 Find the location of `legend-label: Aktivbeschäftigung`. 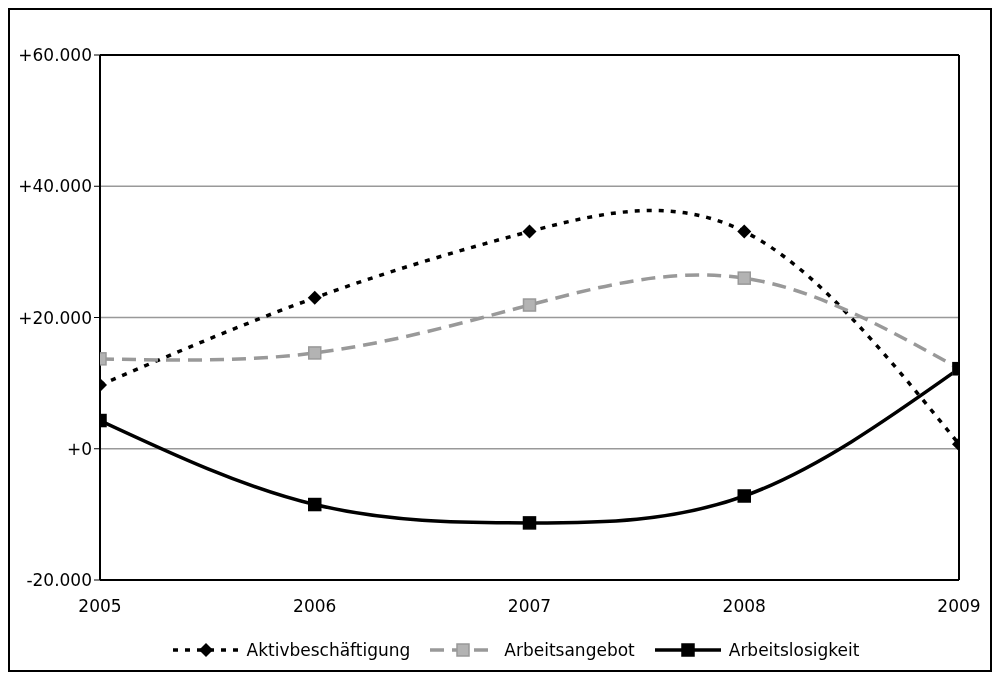

legend-label: Aktivbeschäftigung is located at coordinates (328, 650).